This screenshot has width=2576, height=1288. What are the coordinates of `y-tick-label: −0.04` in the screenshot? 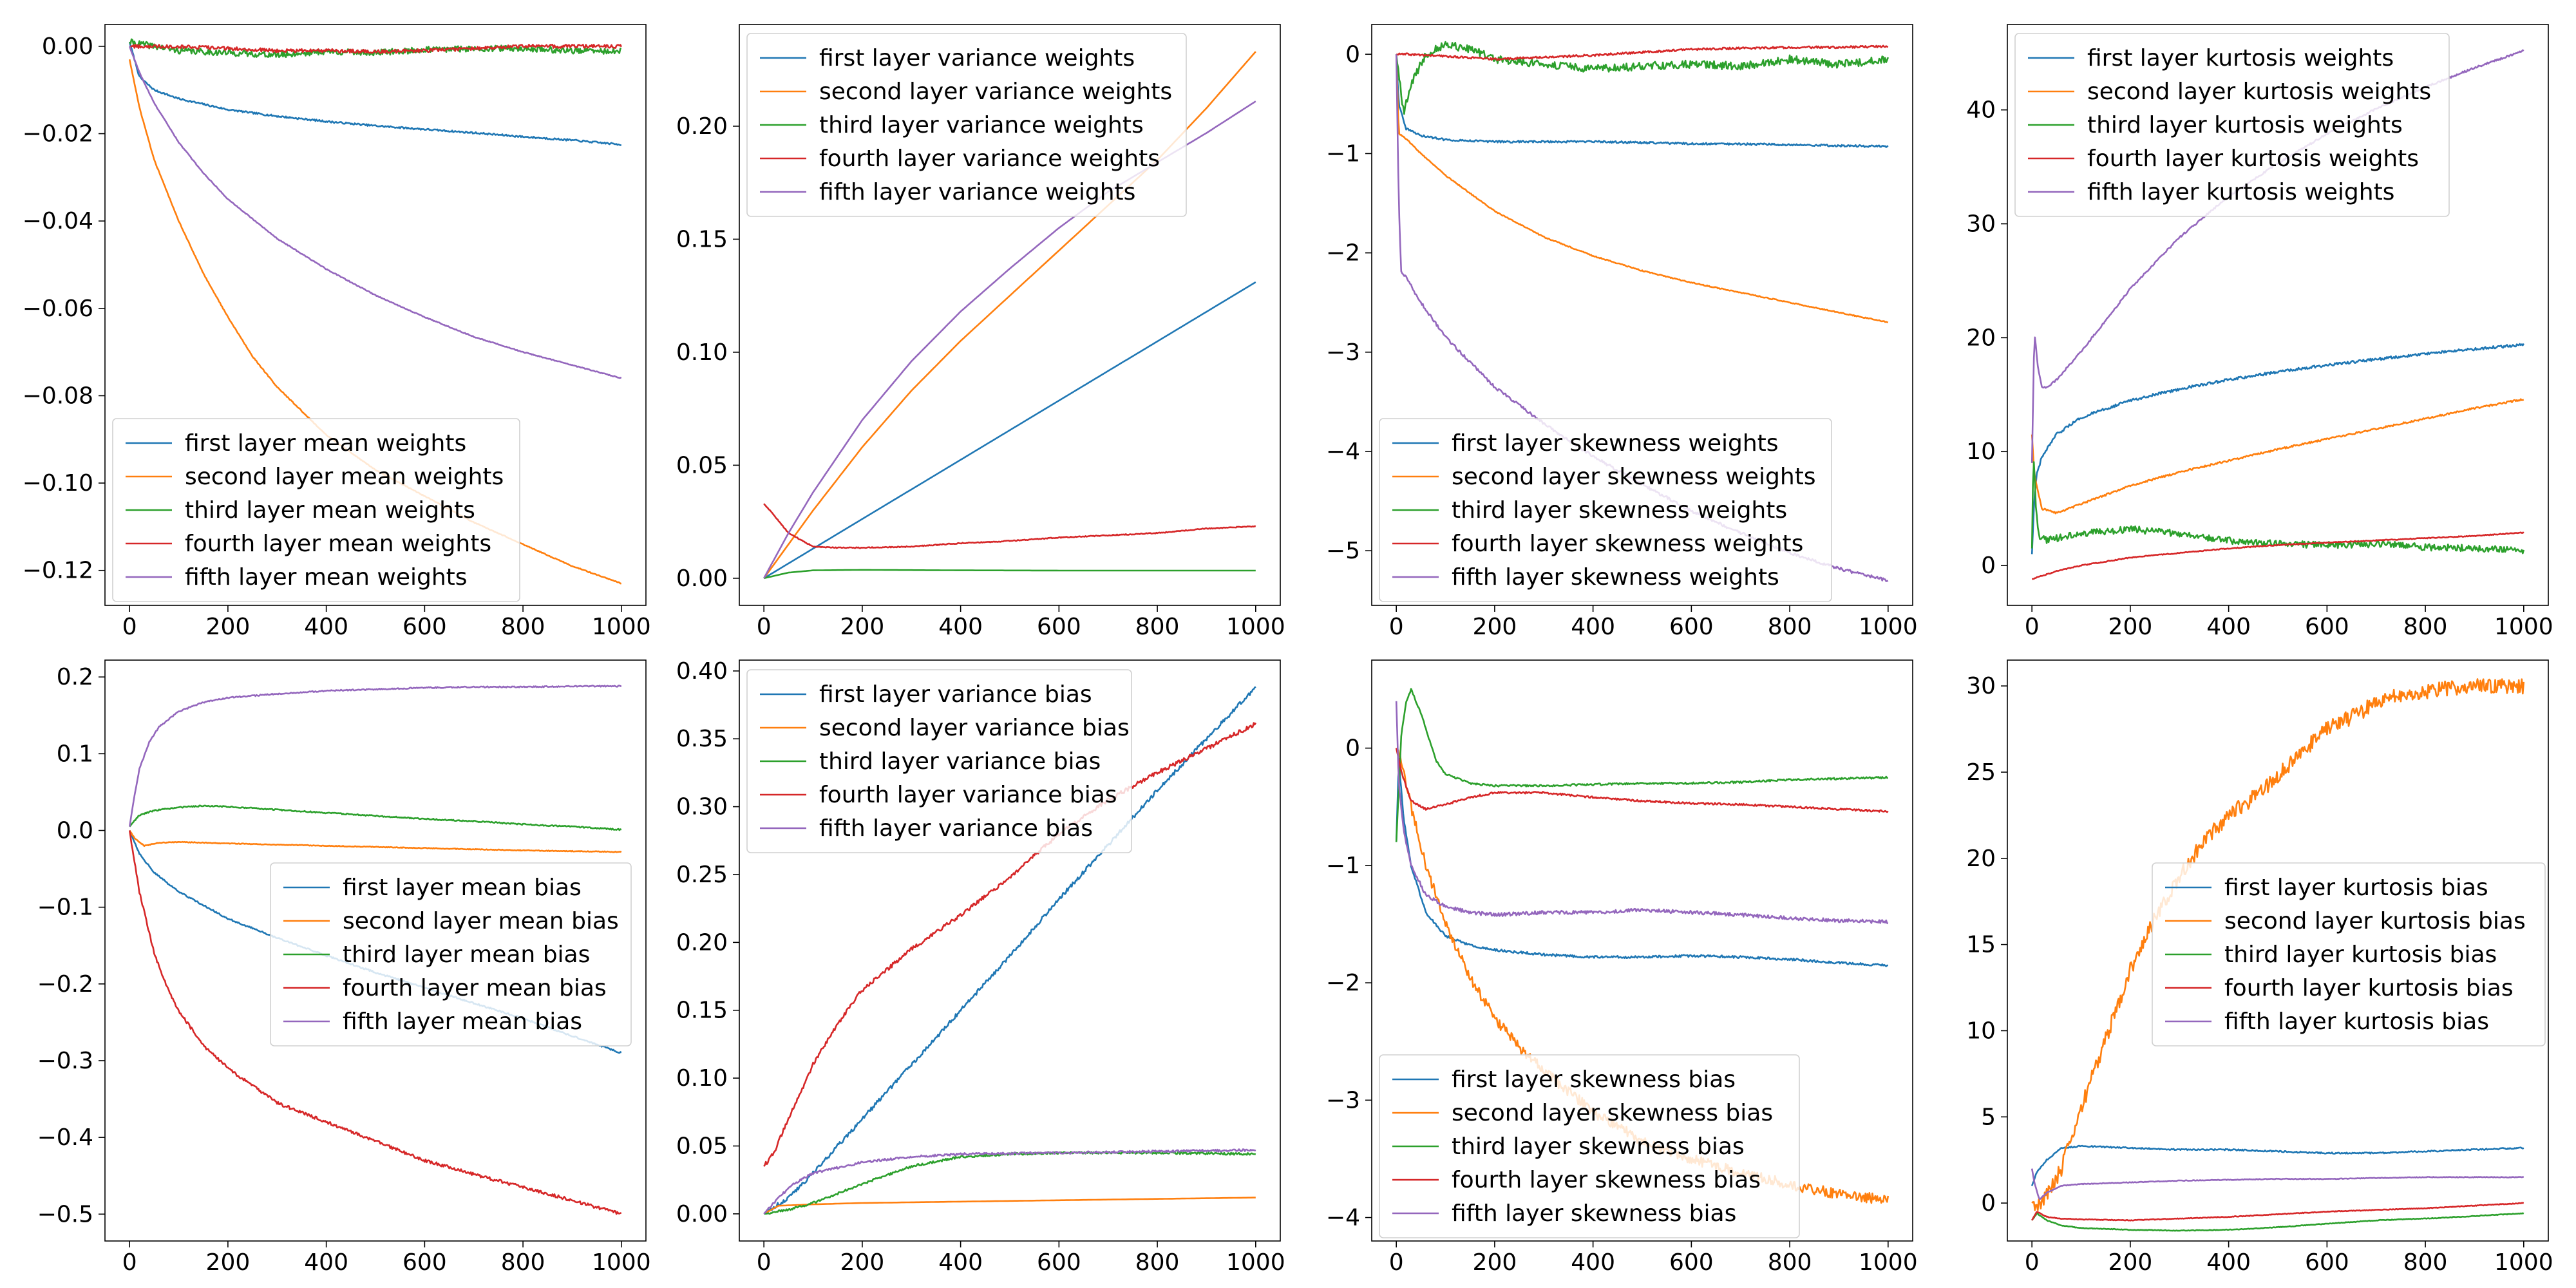 It's located at (58, 221).